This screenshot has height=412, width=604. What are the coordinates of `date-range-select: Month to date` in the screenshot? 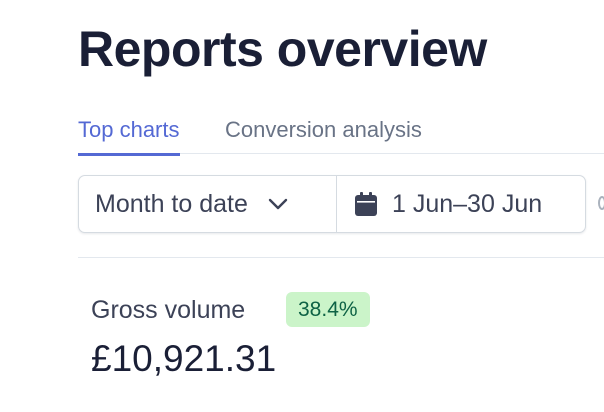 It's located at (208, 204).